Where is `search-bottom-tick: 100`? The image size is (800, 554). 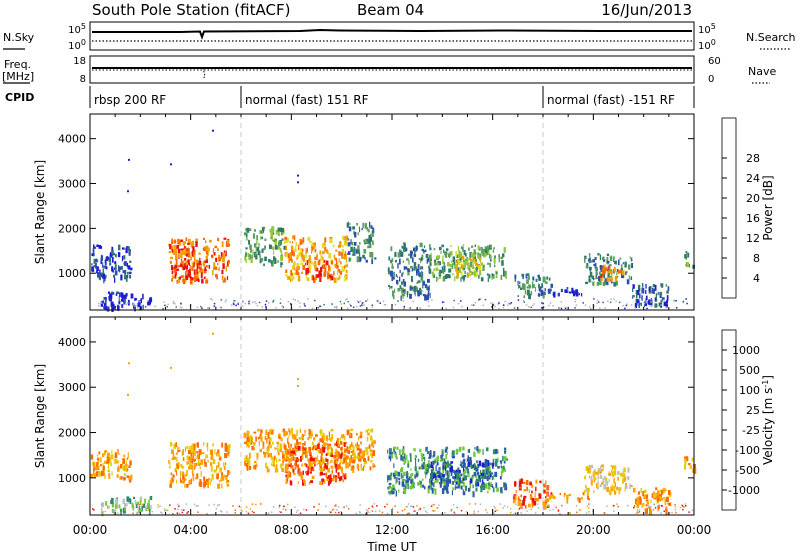
search-bottom-tick: 100 is located at coordinates (707, 45).